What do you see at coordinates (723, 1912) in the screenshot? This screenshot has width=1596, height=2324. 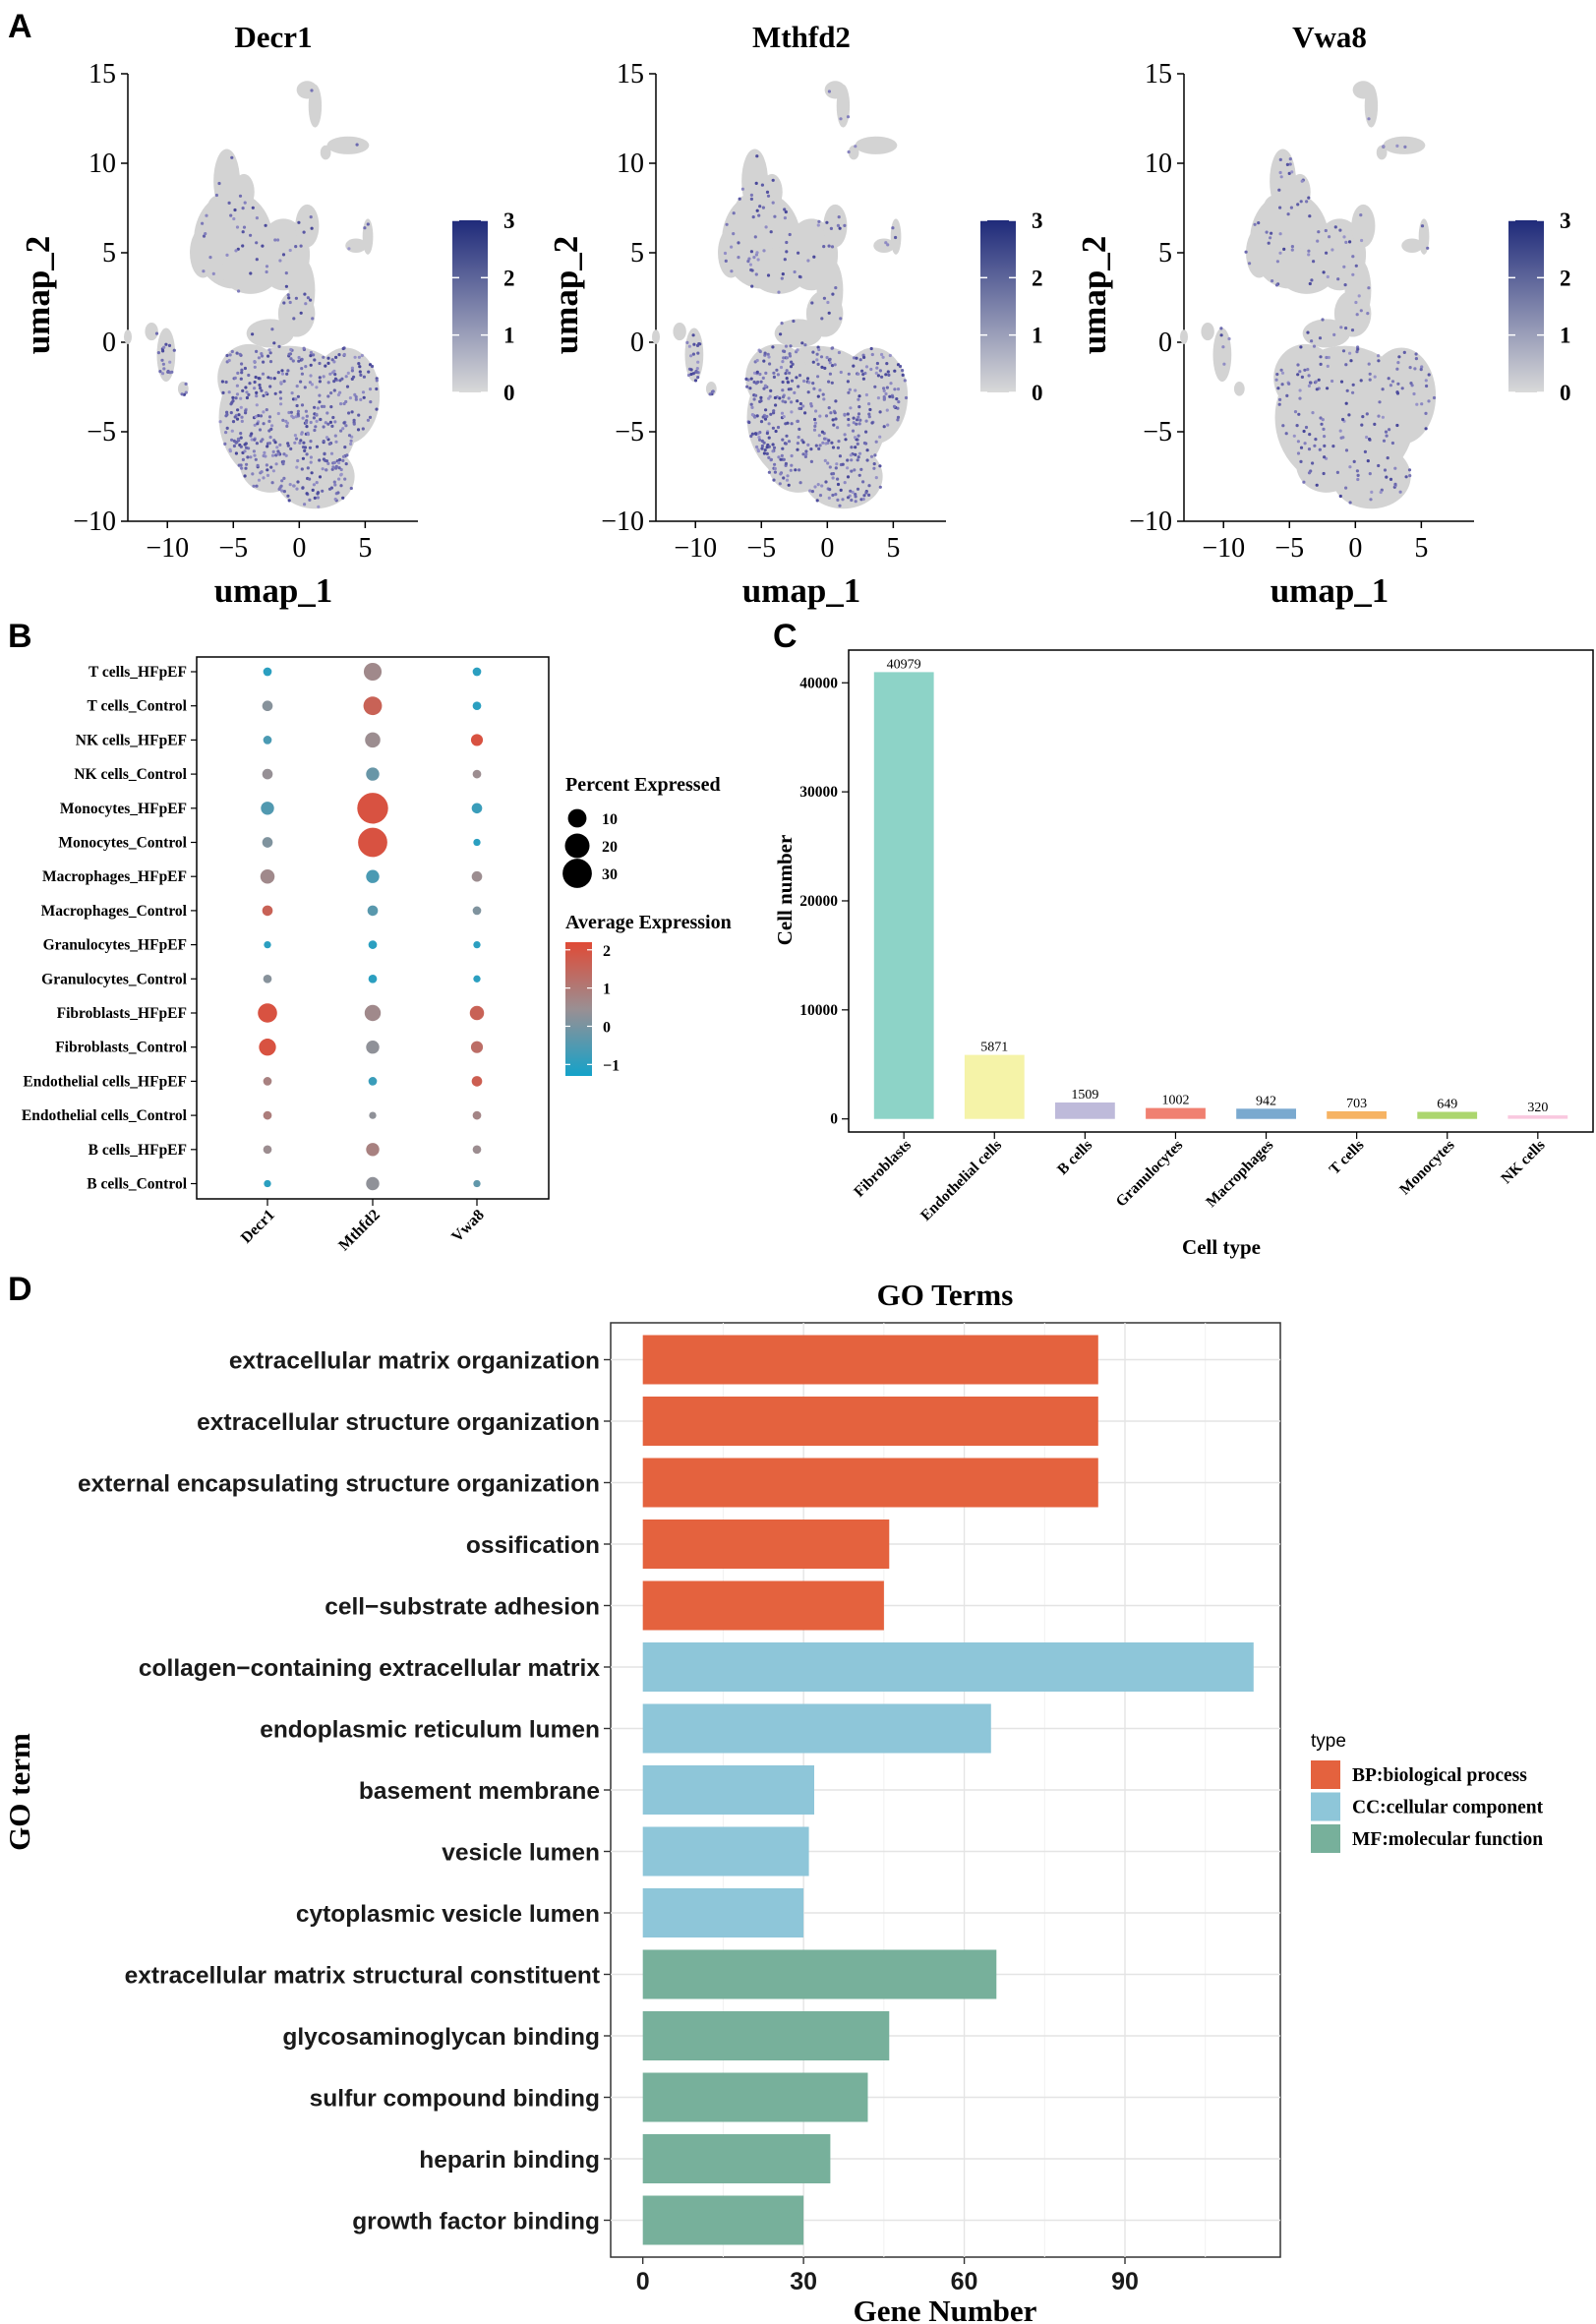 I see `go-bar` at bounding box center [723, 1912].